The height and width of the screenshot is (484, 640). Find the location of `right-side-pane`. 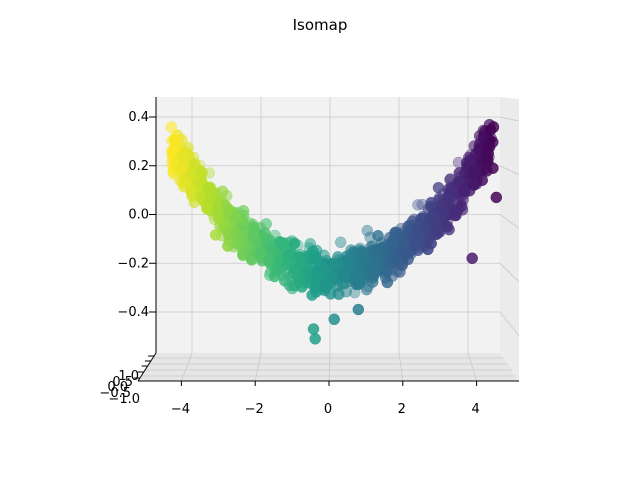

right-side-pane is located at coordinates (509, 239).